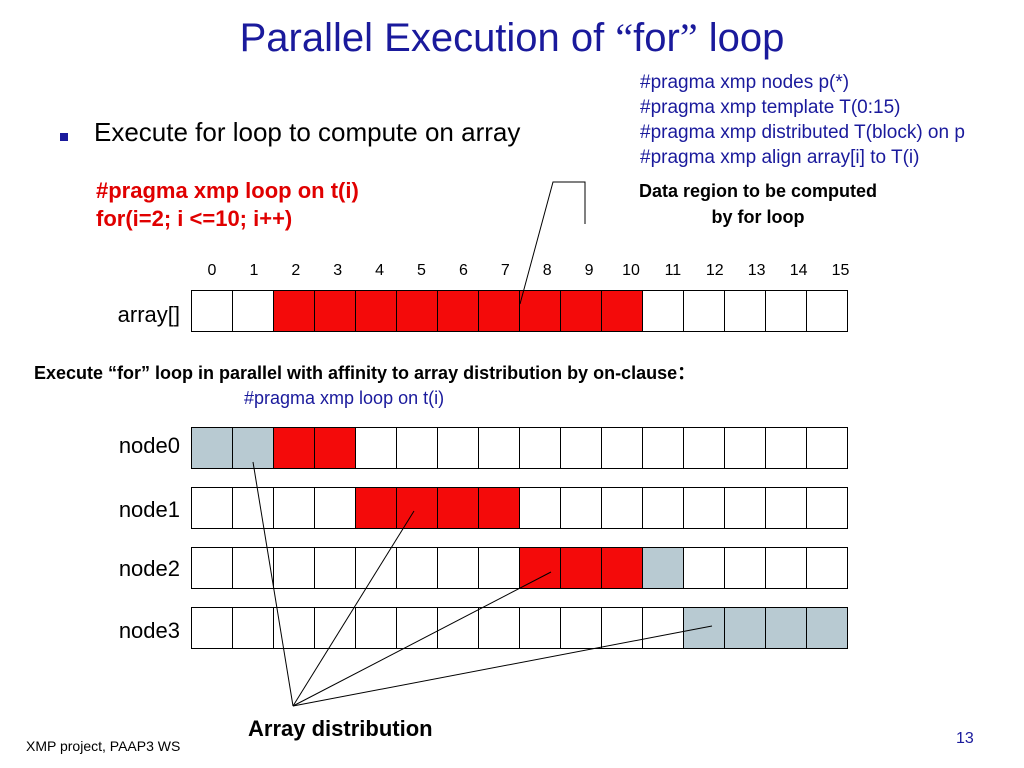  What do you see at coordinates (505, 270) in the screenshot?
I see `index-label: 7` at bounding box center [505, 270].